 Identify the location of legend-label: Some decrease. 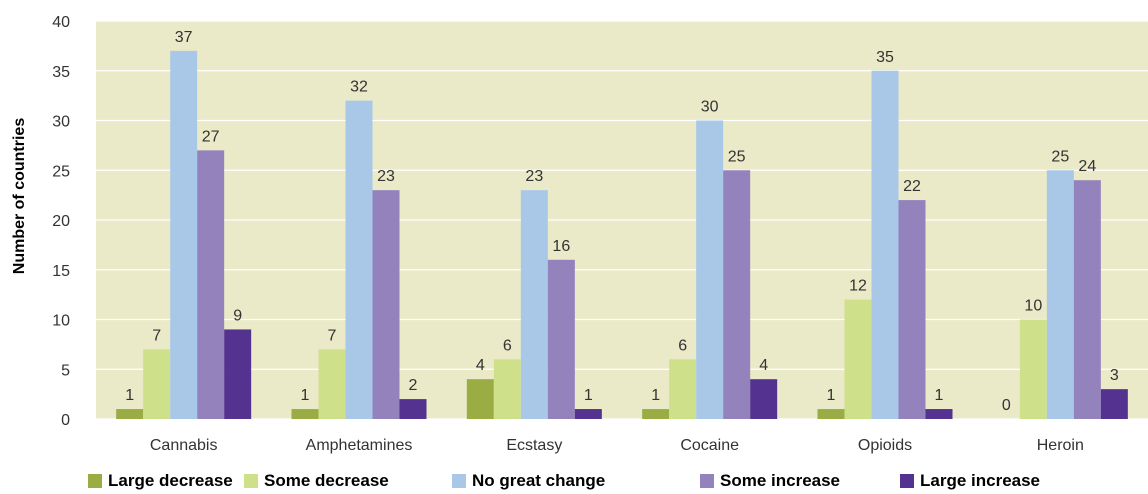
(326, 480).